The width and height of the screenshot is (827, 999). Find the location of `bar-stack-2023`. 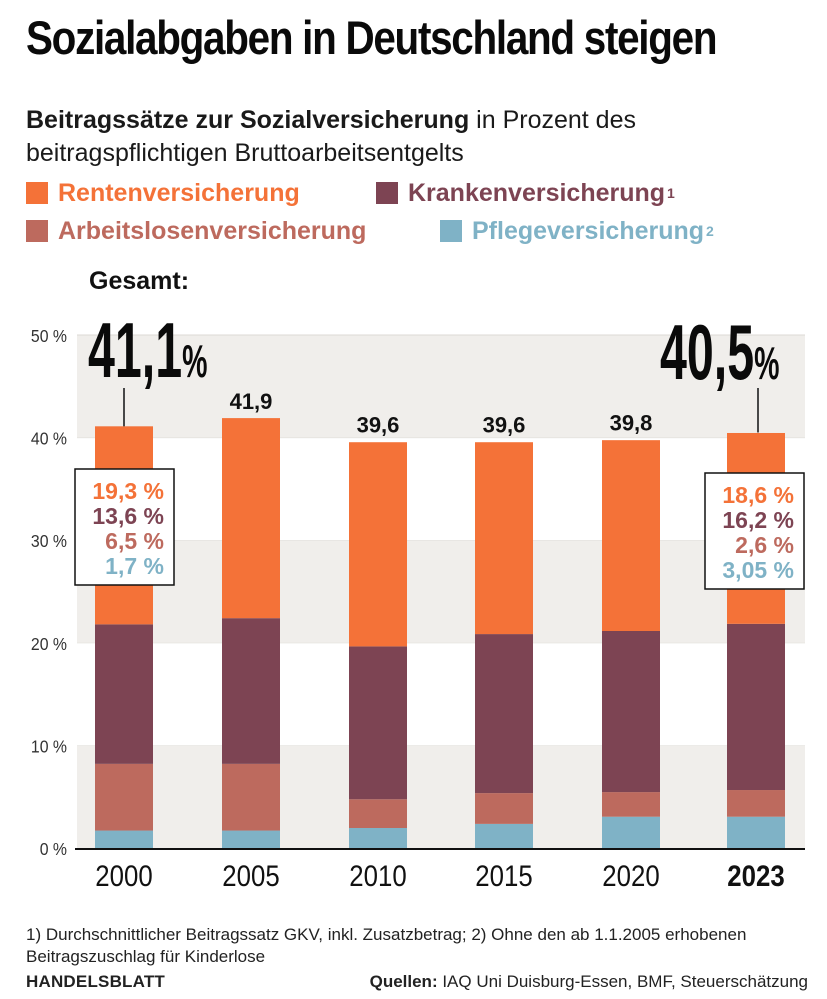

bar-stack-2023 is located at coordinates (756, 640).